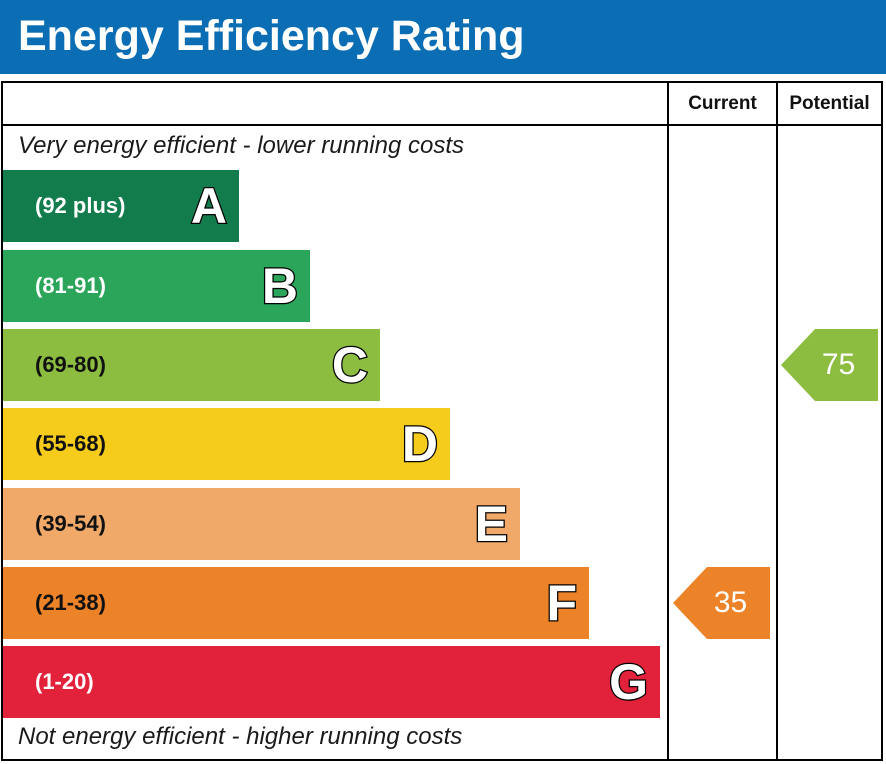 This screenshot has height=764, width=886. What do you see at coordinates (420, 444) in the screenshot?
I see `band-letter: D` at bounding box center [420, 444].